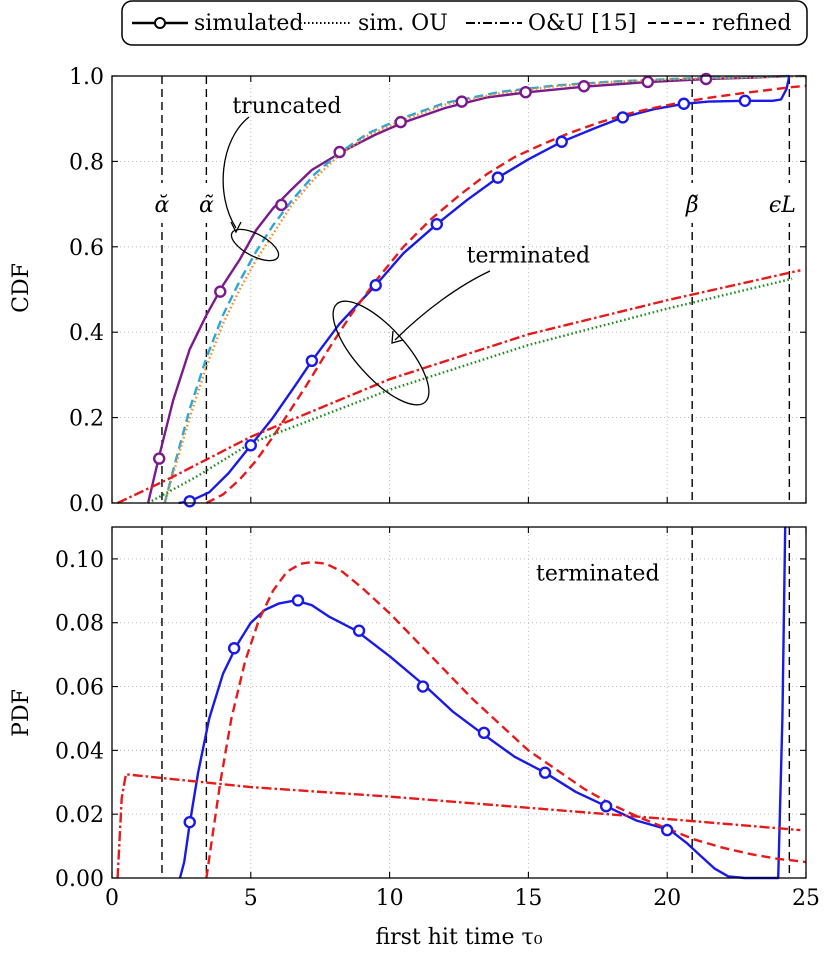  What do you see at coordinates (86, 419) in the screenshot?
I see `cdf-ytick-label-1: 0.2` at bounding box center [86, 419].